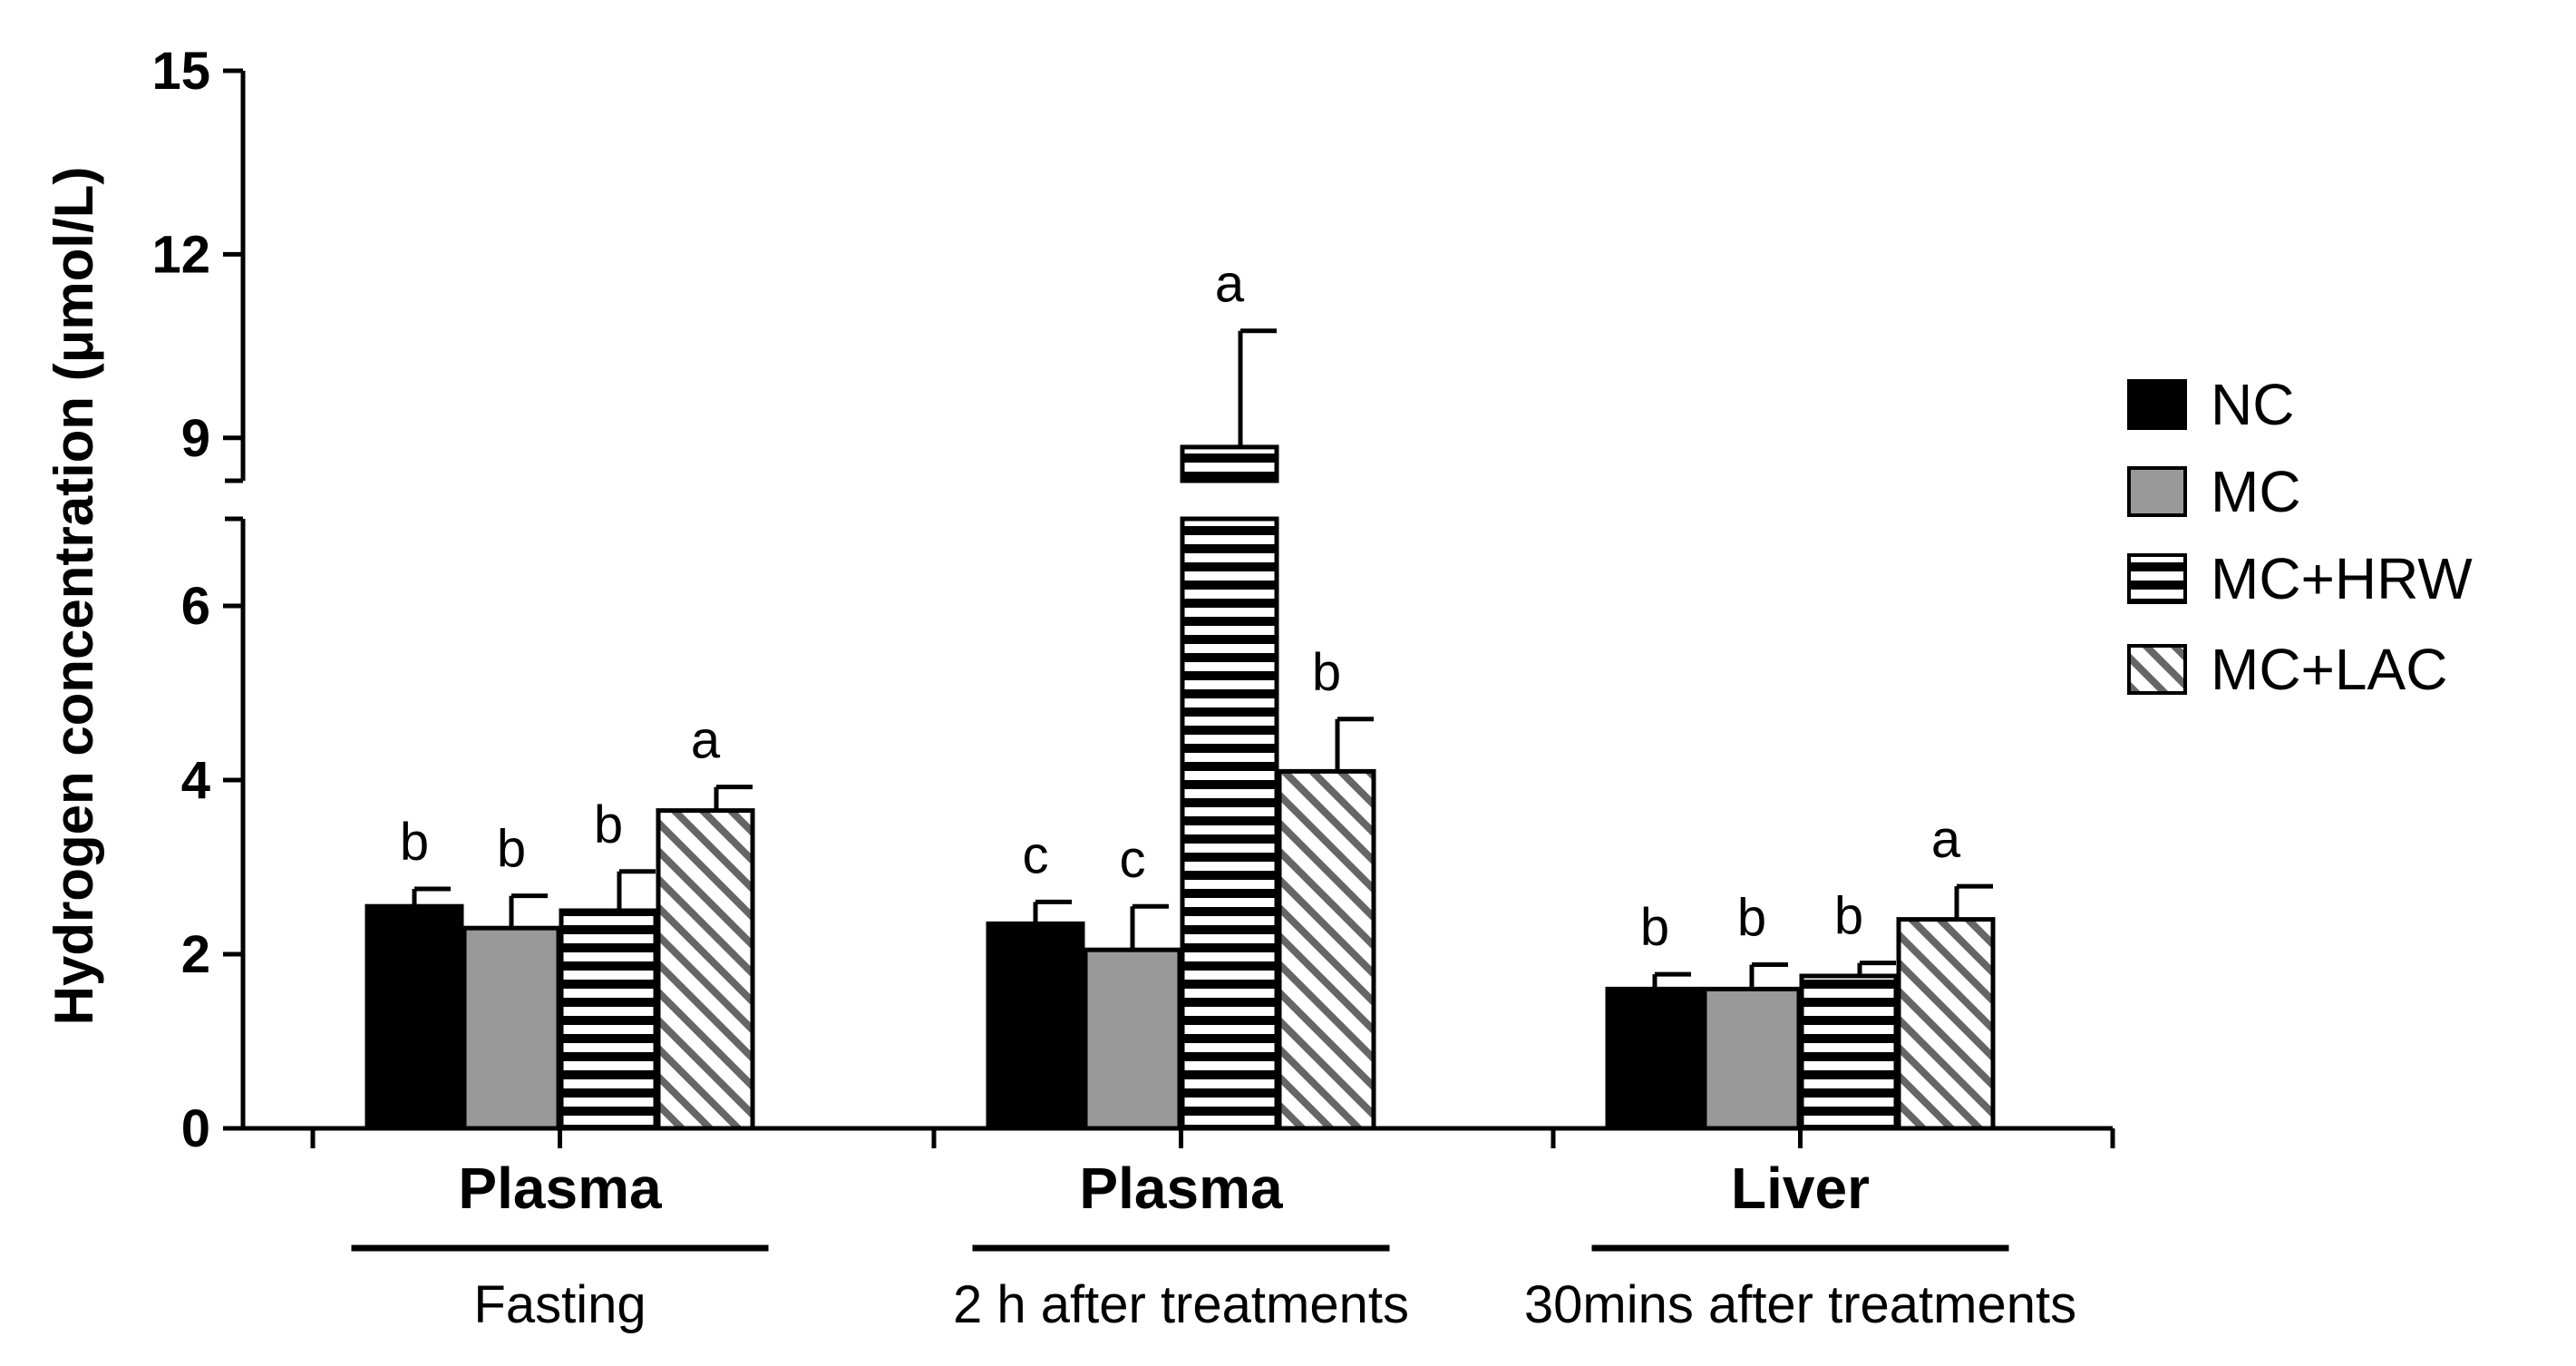 The height and width of the screenshot is (1366, 2576). I want to click on y-tick-label: 4, so click(195, 780).